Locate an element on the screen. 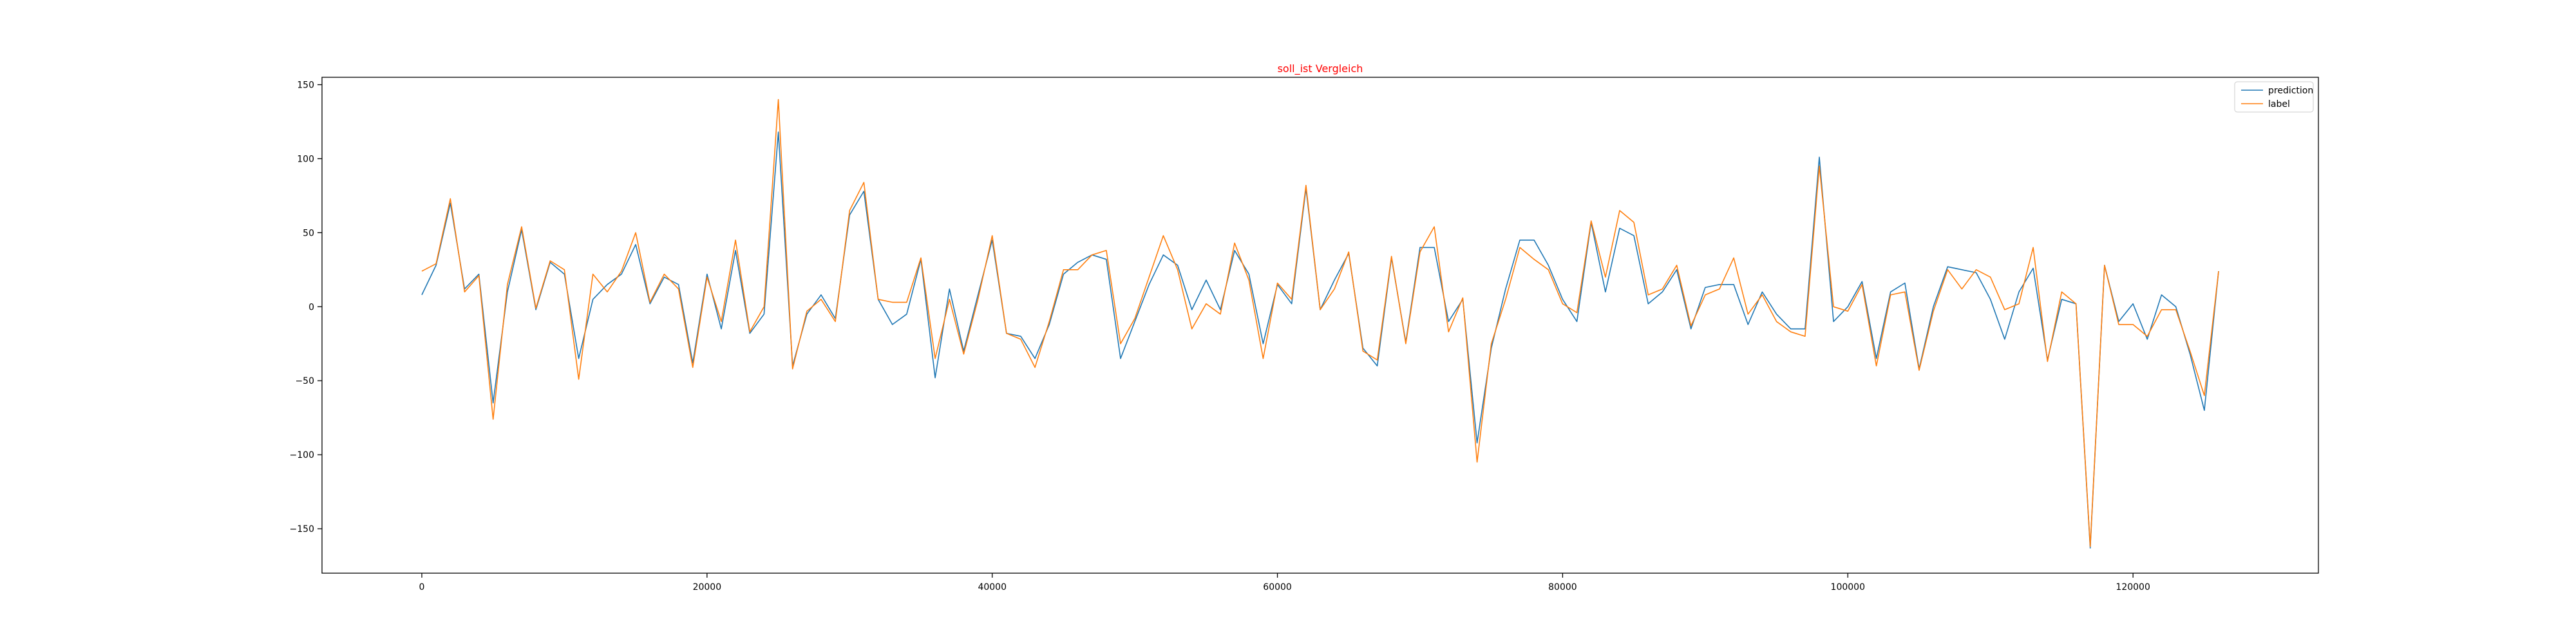 Image resolution: width=2576 pixels, height=644 pixels. y-tick-label: 50 is located at coordinates (309, 233).